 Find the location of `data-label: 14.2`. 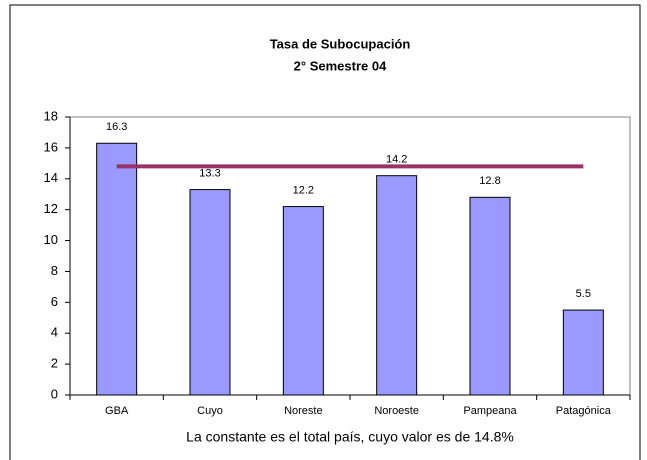

data-label: 14.2 is located at coordinates (396, 160).